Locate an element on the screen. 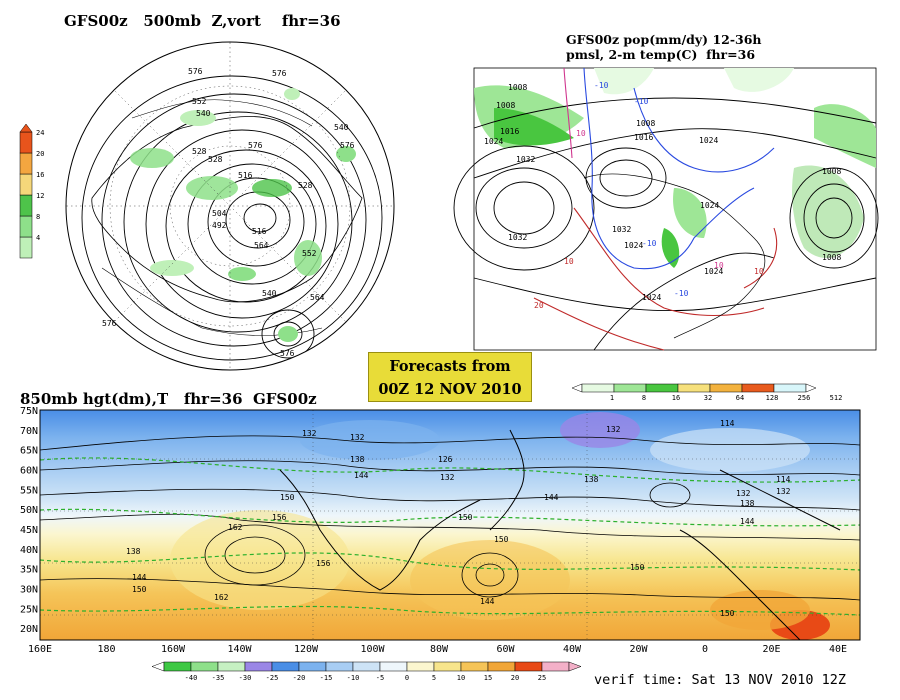 The height and width of the screenshot is (700, 900). forecast-box-line2: 00Z 12 NOV 2010 is located at coordinates (450, 389).